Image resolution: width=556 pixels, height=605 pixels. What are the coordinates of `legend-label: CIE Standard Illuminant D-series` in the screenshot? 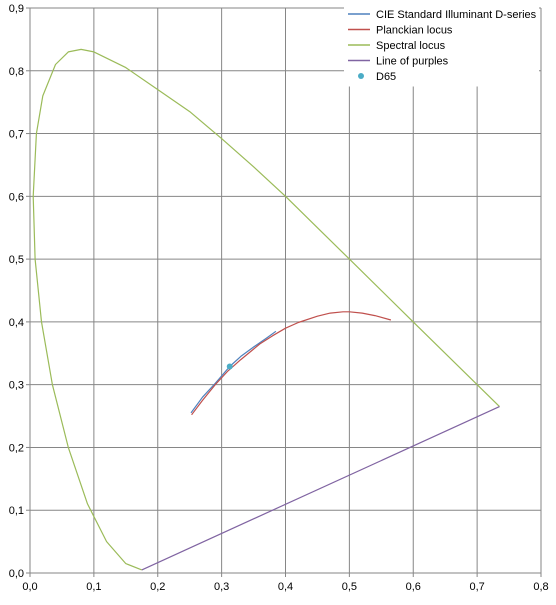 It's located at (456, 15).